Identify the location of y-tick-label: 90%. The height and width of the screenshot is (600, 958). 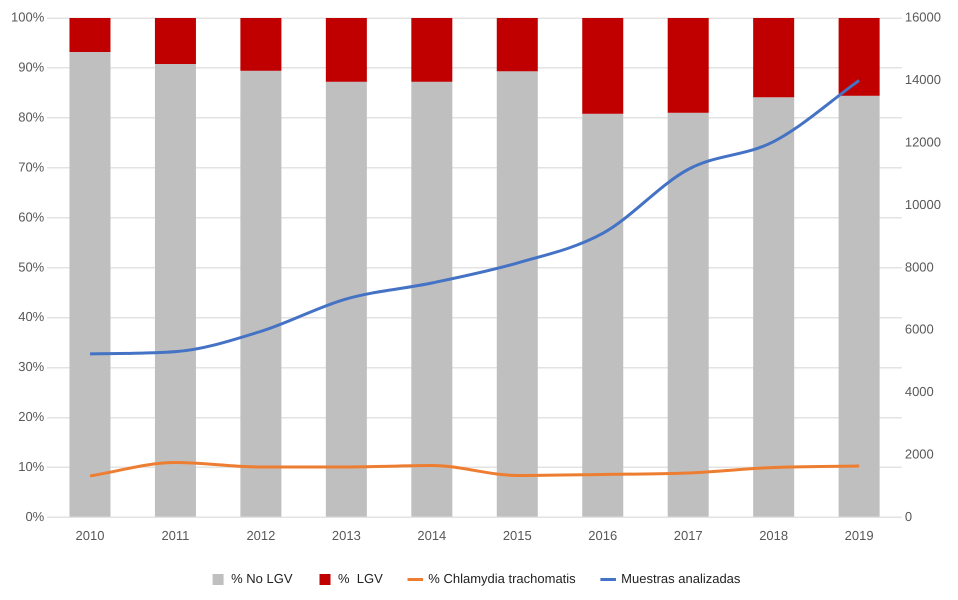
(31, 67).